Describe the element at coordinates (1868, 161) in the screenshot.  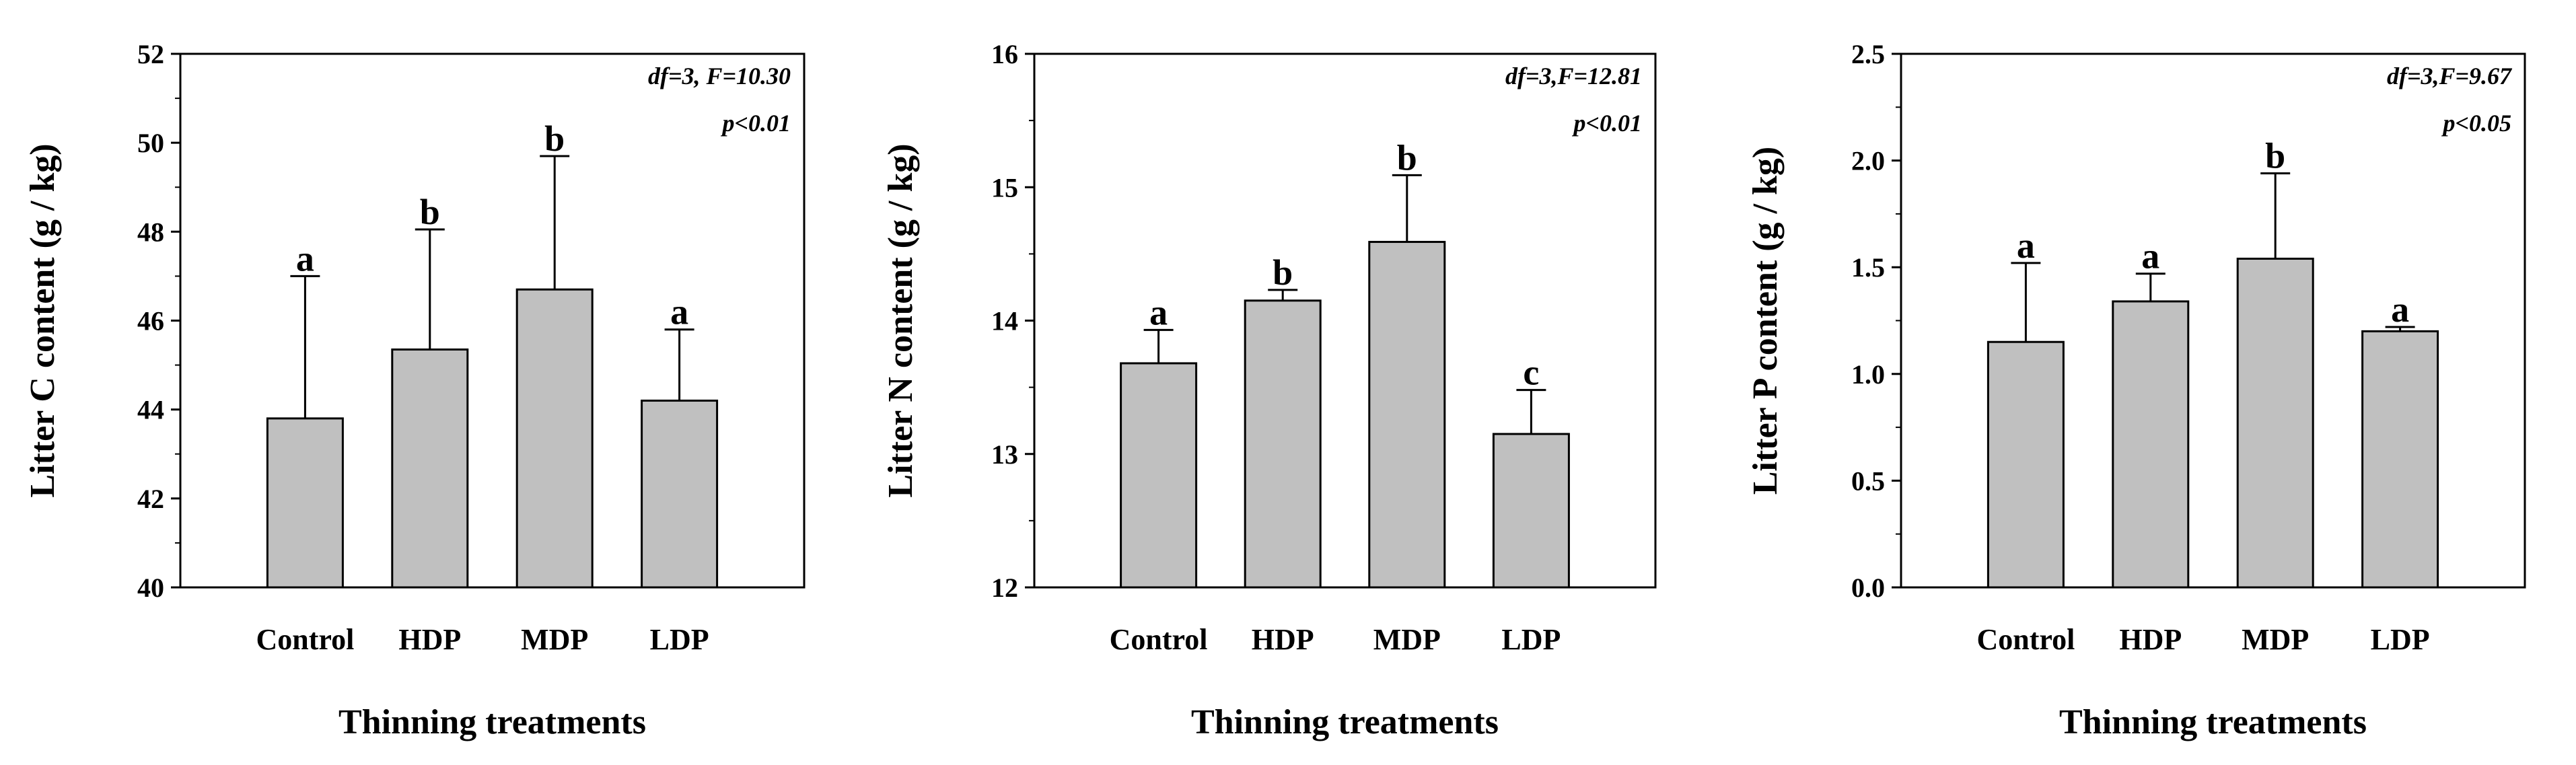
I see `y-tick-label: 2.0` at that location.